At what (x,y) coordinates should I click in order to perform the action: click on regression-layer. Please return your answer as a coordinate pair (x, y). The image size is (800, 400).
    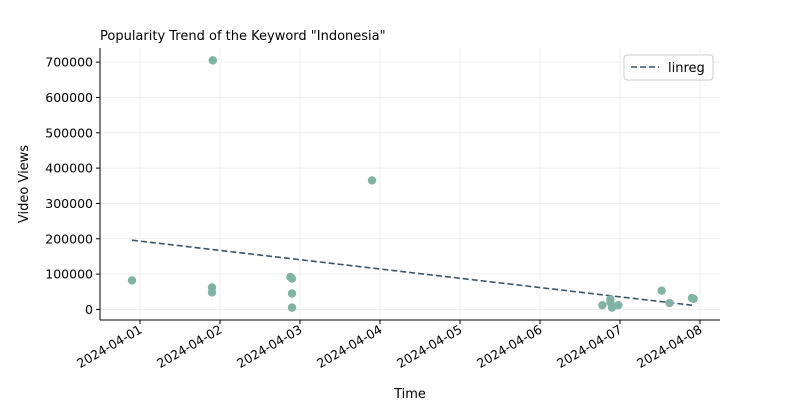
    Looking at the image, I should click on (412, 272).